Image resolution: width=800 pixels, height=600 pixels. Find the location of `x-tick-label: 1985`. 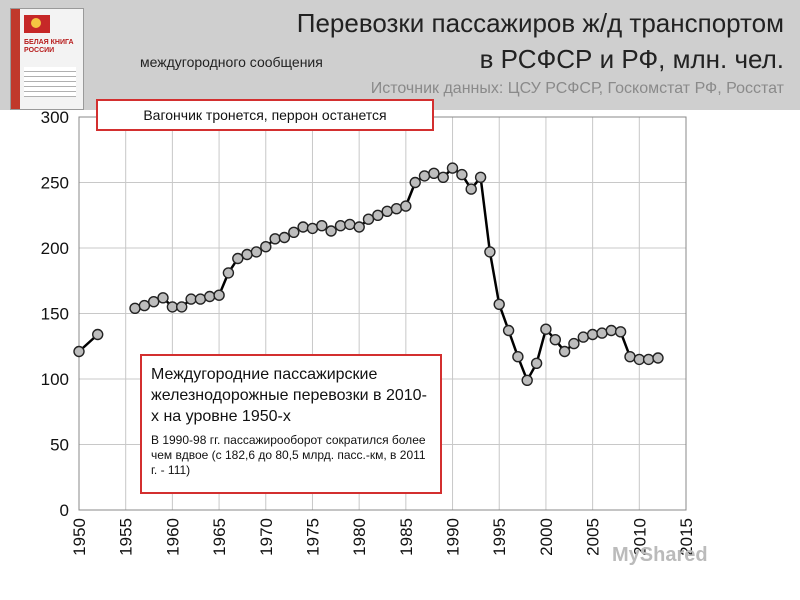

x-tick-label: 1985 is located at coordinates (406, 537).